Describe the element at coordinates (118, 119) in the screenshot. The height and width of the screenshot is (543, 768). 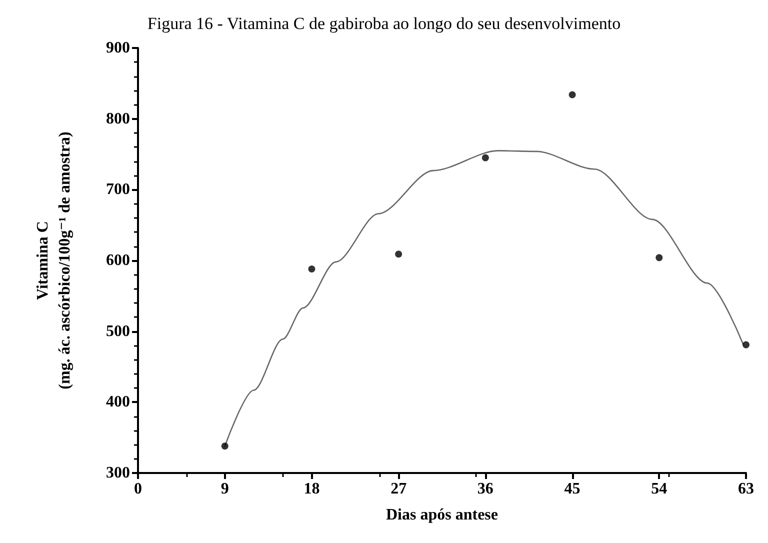
I see `y-tick-label: 800` at that location.